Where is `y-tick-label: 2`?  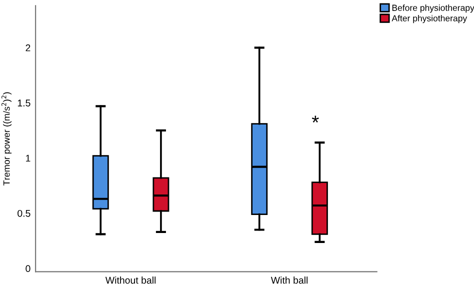
y-tick-label: 2 is located at coordinates (28, 48).